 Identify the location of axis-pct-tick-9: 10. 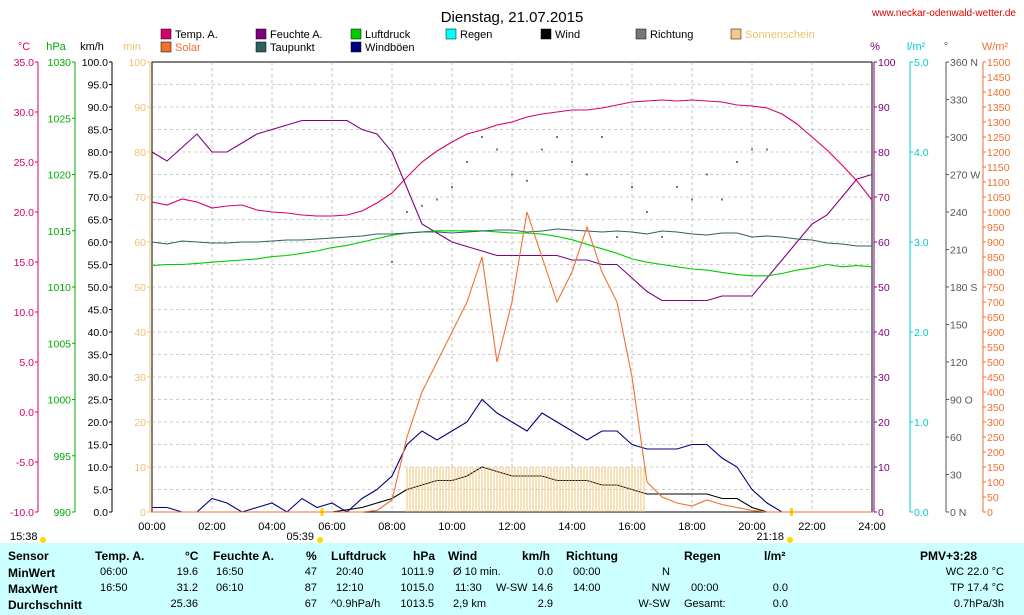
(884, 468).